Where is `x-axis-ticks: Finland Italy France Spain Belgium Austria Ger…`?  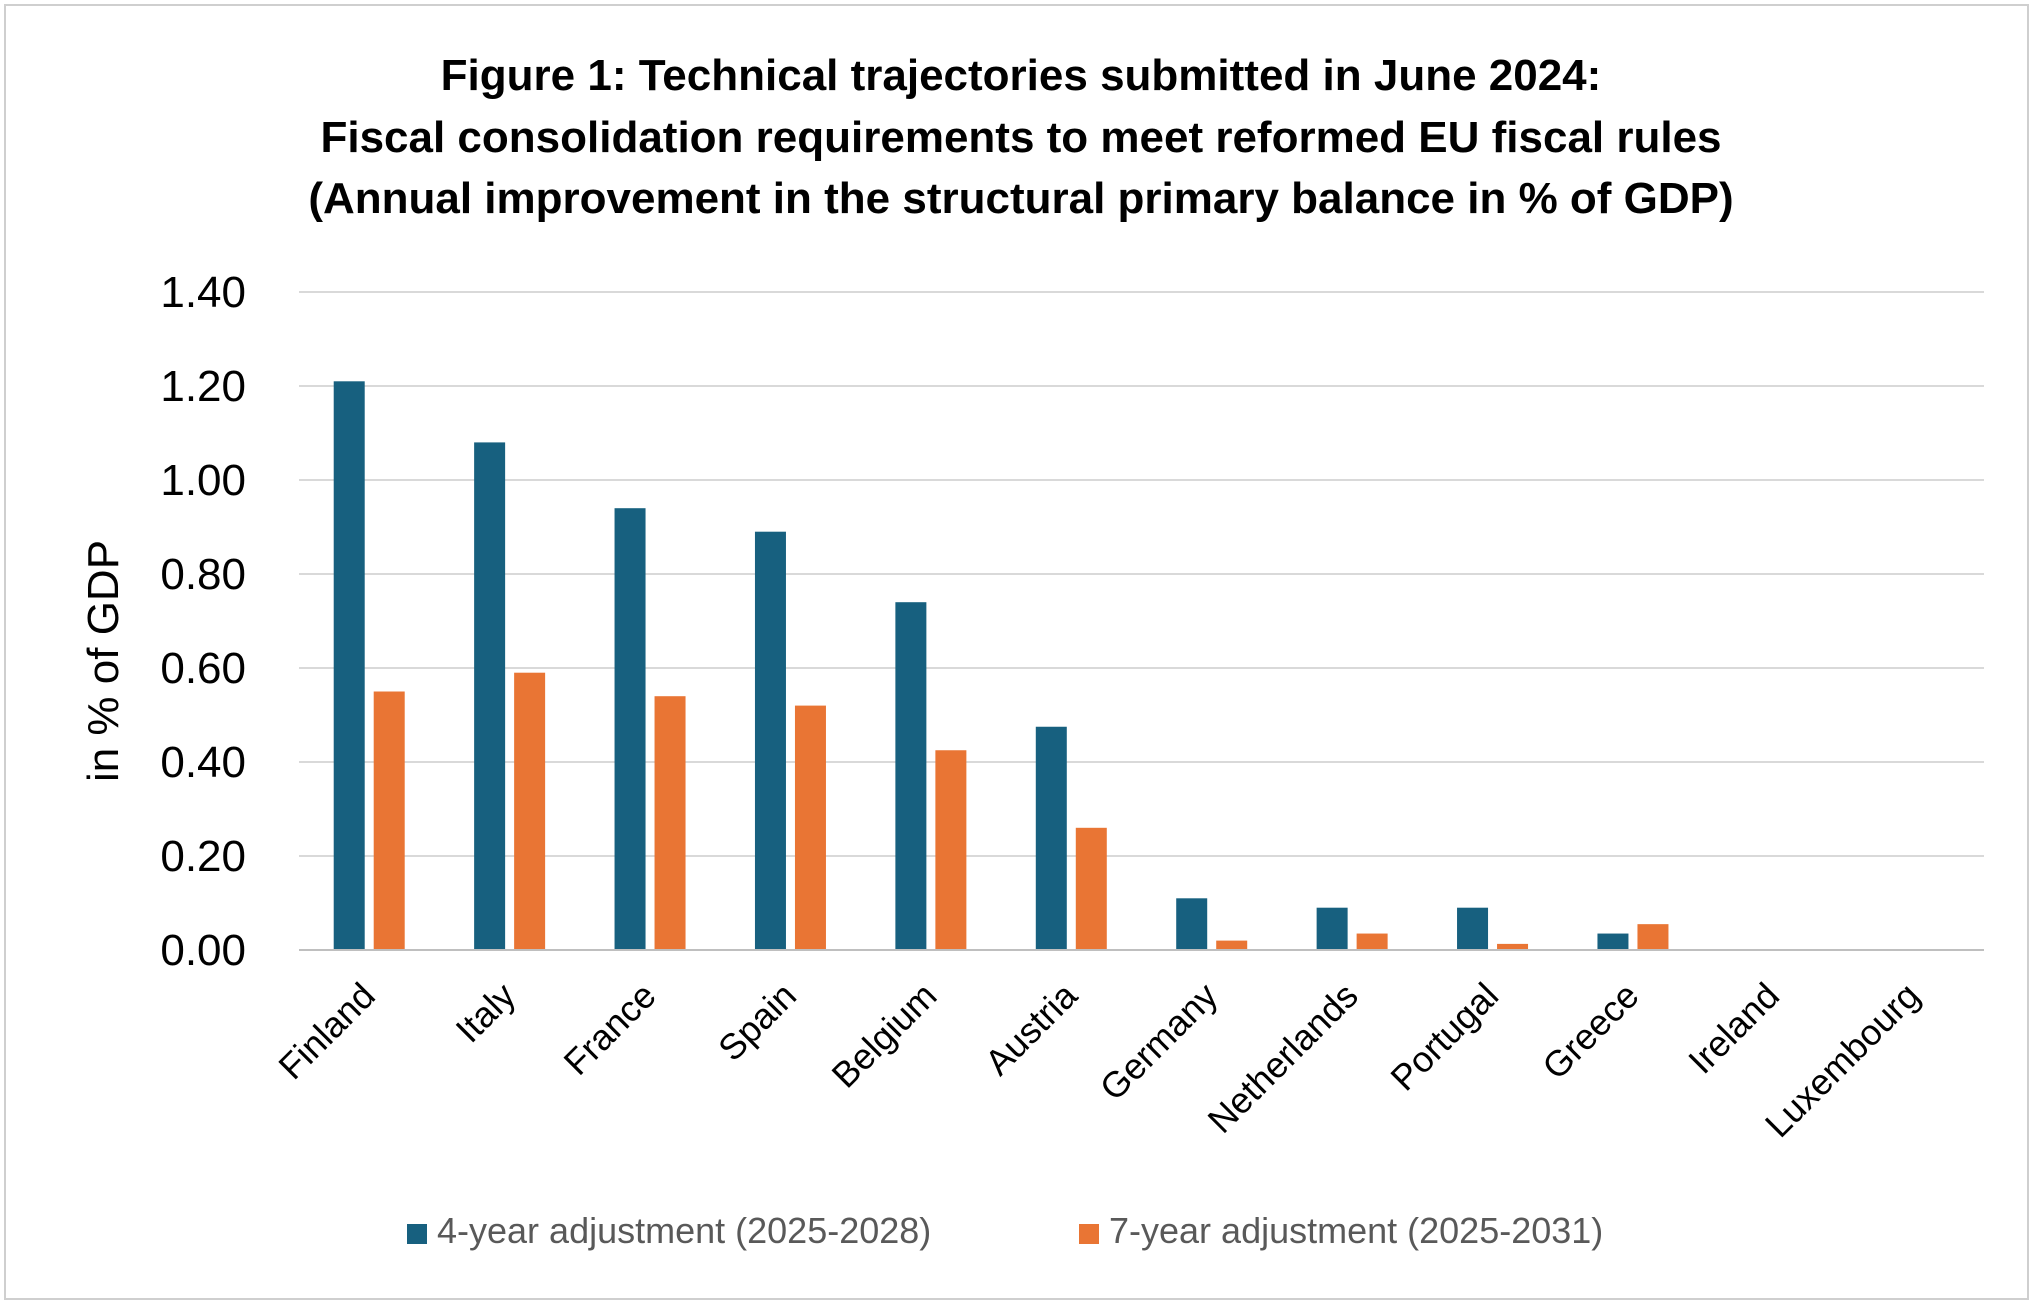
x-axis-ticks: Finland Italy France Spain Belgium Austria Ger… is located at coordinates (1098, 1059).